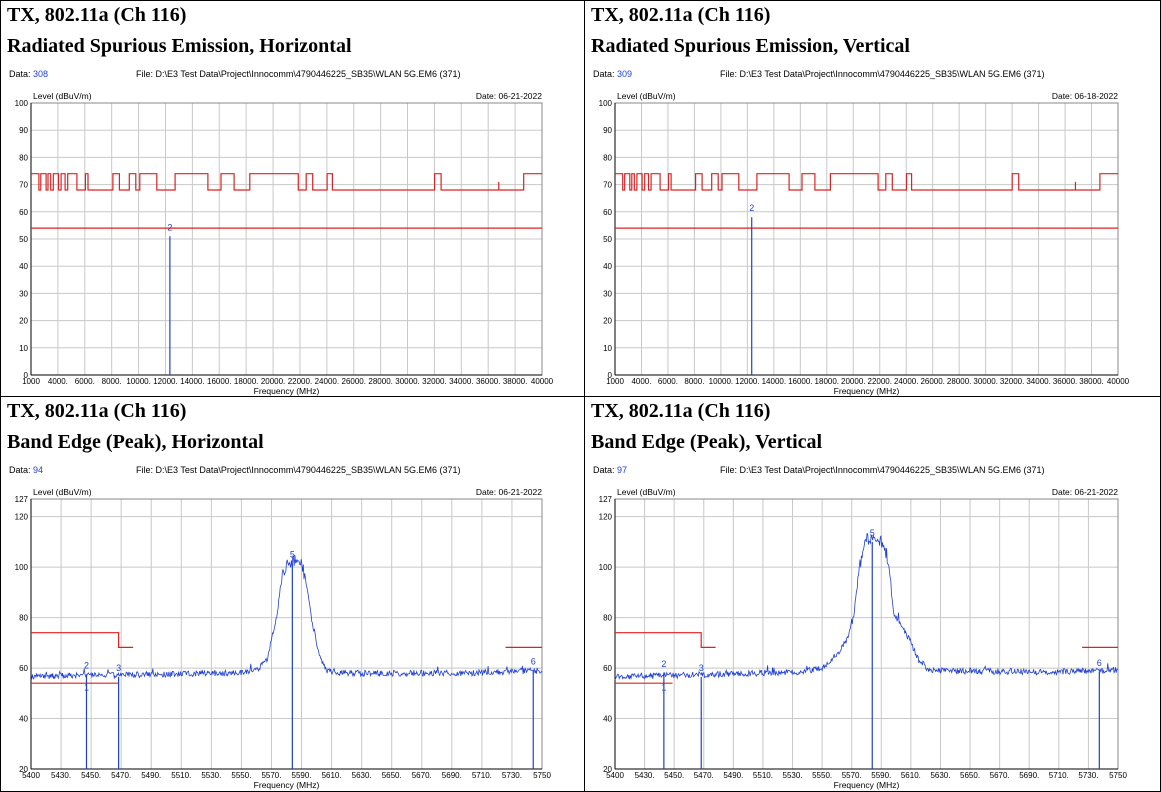 The height and width of the screenshot is (792, 1161). Describe the element at coordinates (1012, 381) in the screenshot. I see `x-tick-label: 32000.` at that location.